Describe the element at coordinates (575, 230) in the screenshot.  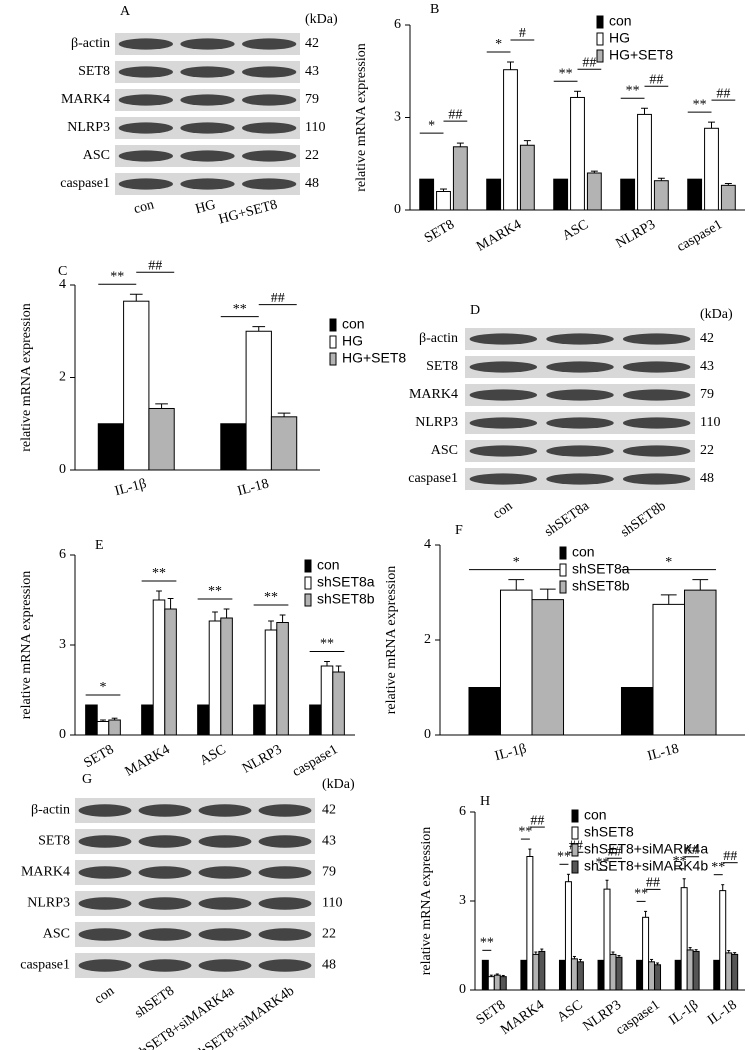
I see `x-tick-label: ASC` at that location.